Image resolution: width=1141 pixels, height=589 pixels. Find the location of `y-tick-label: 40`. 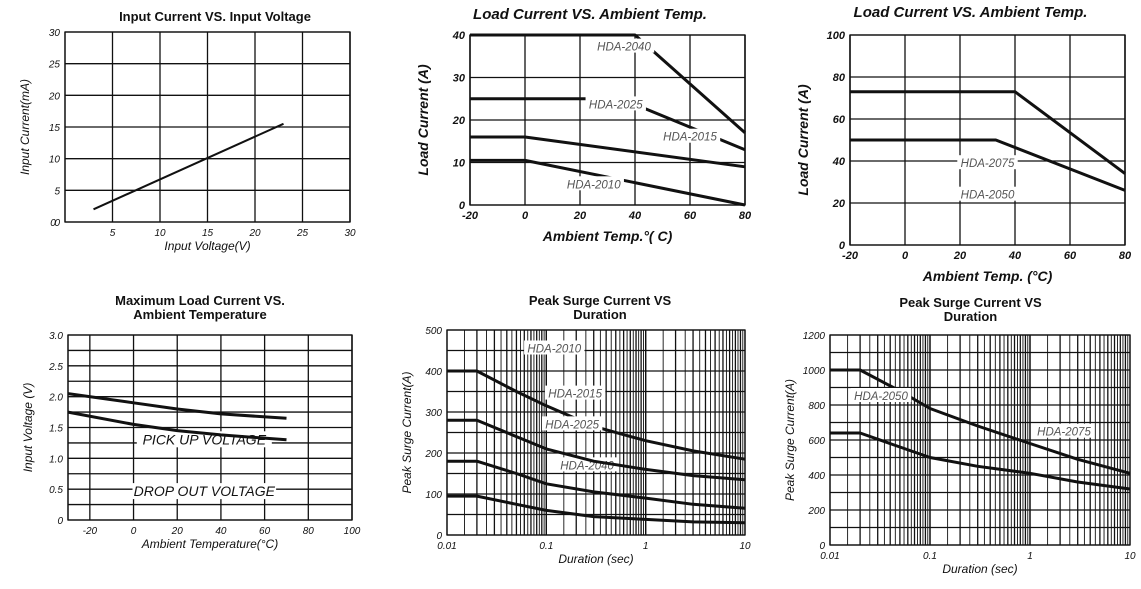

y-tick-label: 40 is located at coordinates (839, 162).